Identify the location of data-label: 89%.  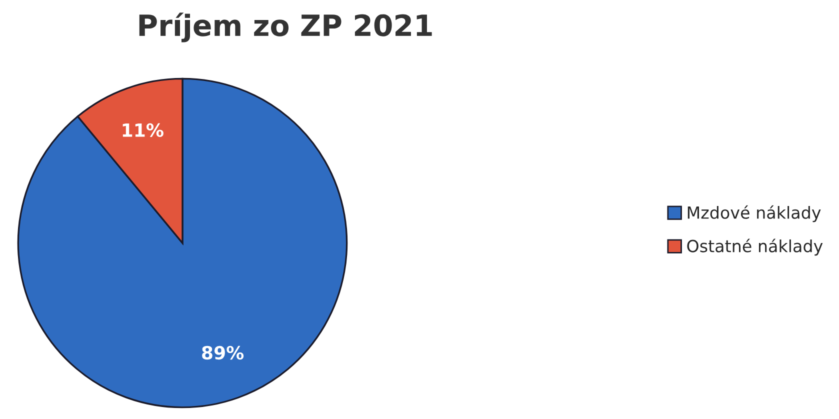
(223, 353).